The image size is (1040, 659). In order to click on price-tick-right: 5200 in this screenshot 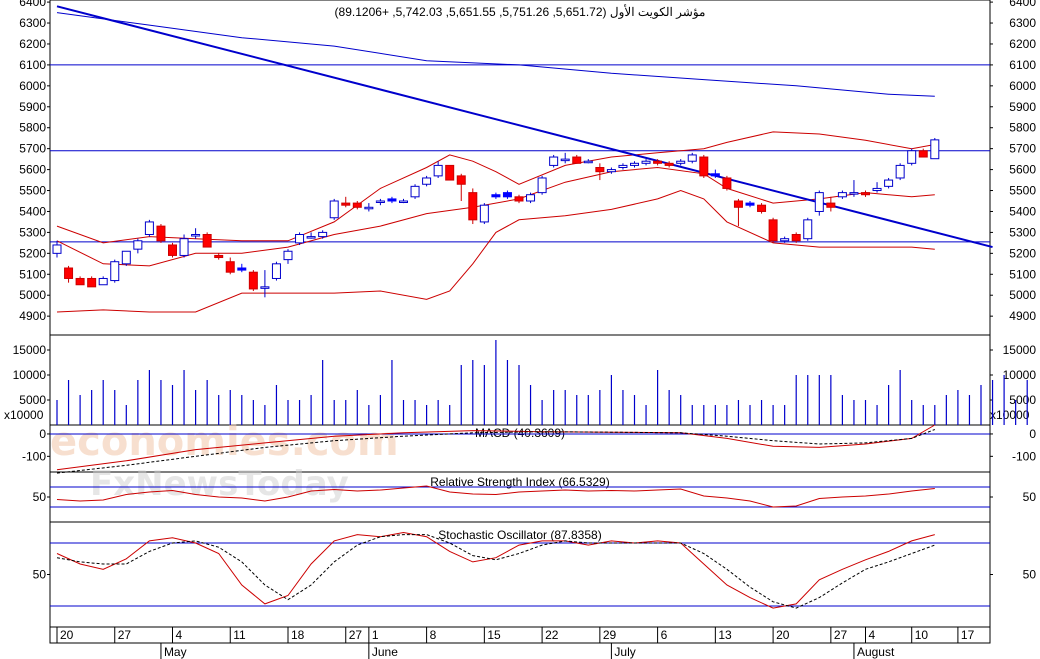, I will do `click(1022, 253)`.